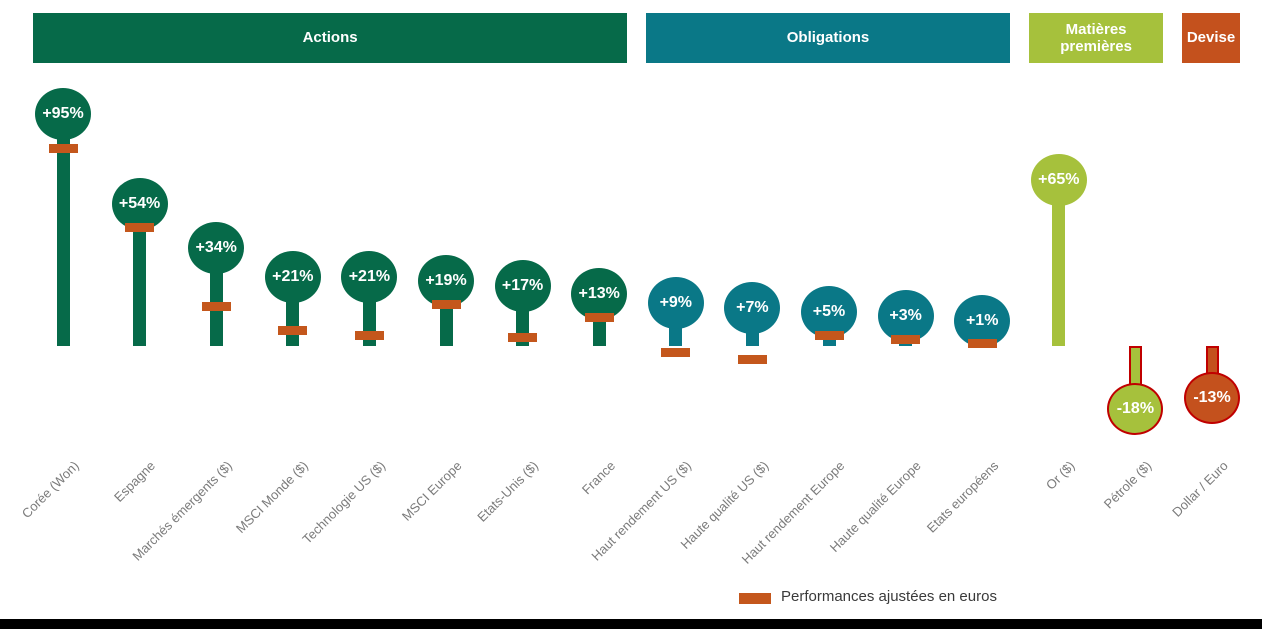 This screenshot has width=1262, height=629. I want to click on value-bubble-petrole: -18%, so click(1135, 408).